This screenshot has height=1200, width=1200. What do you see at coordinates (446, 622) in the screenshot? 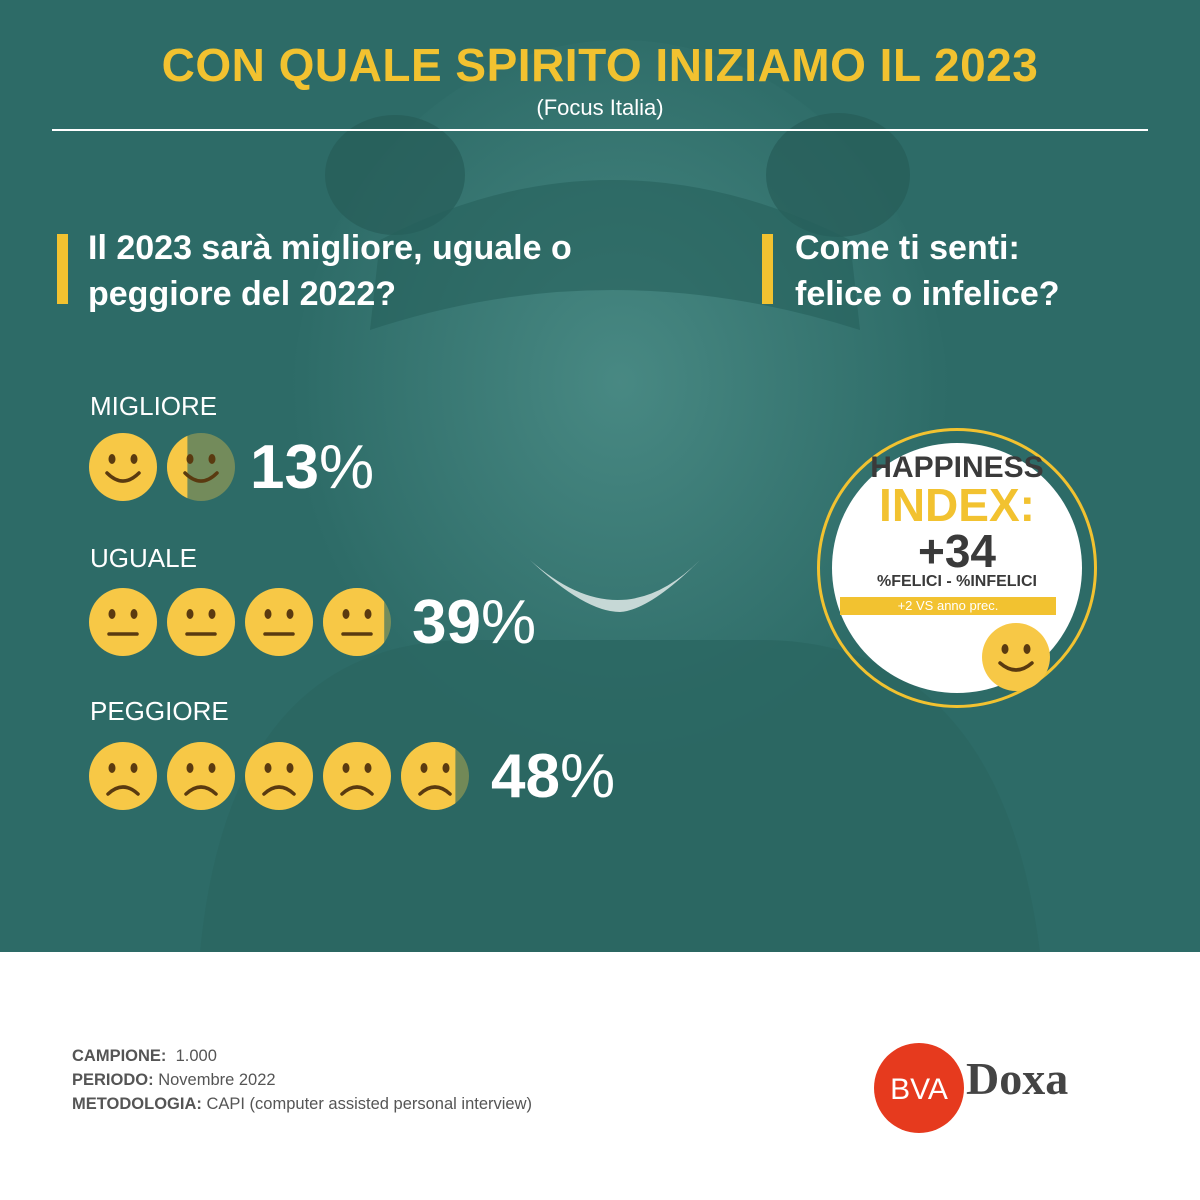
I see `percent-value-uguale: 39` at bounding box center [446, 622].